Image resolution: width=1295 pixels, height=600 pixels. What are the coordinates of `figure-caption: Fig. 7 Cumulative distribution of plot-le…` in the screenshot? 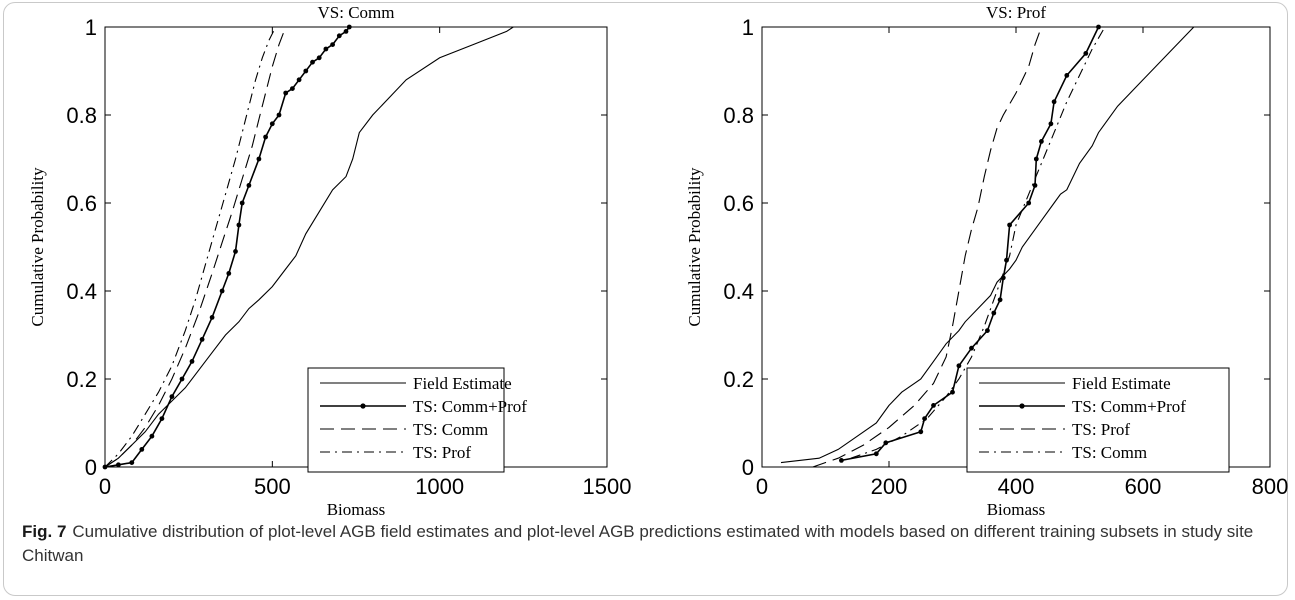 It's located at (647, 544).